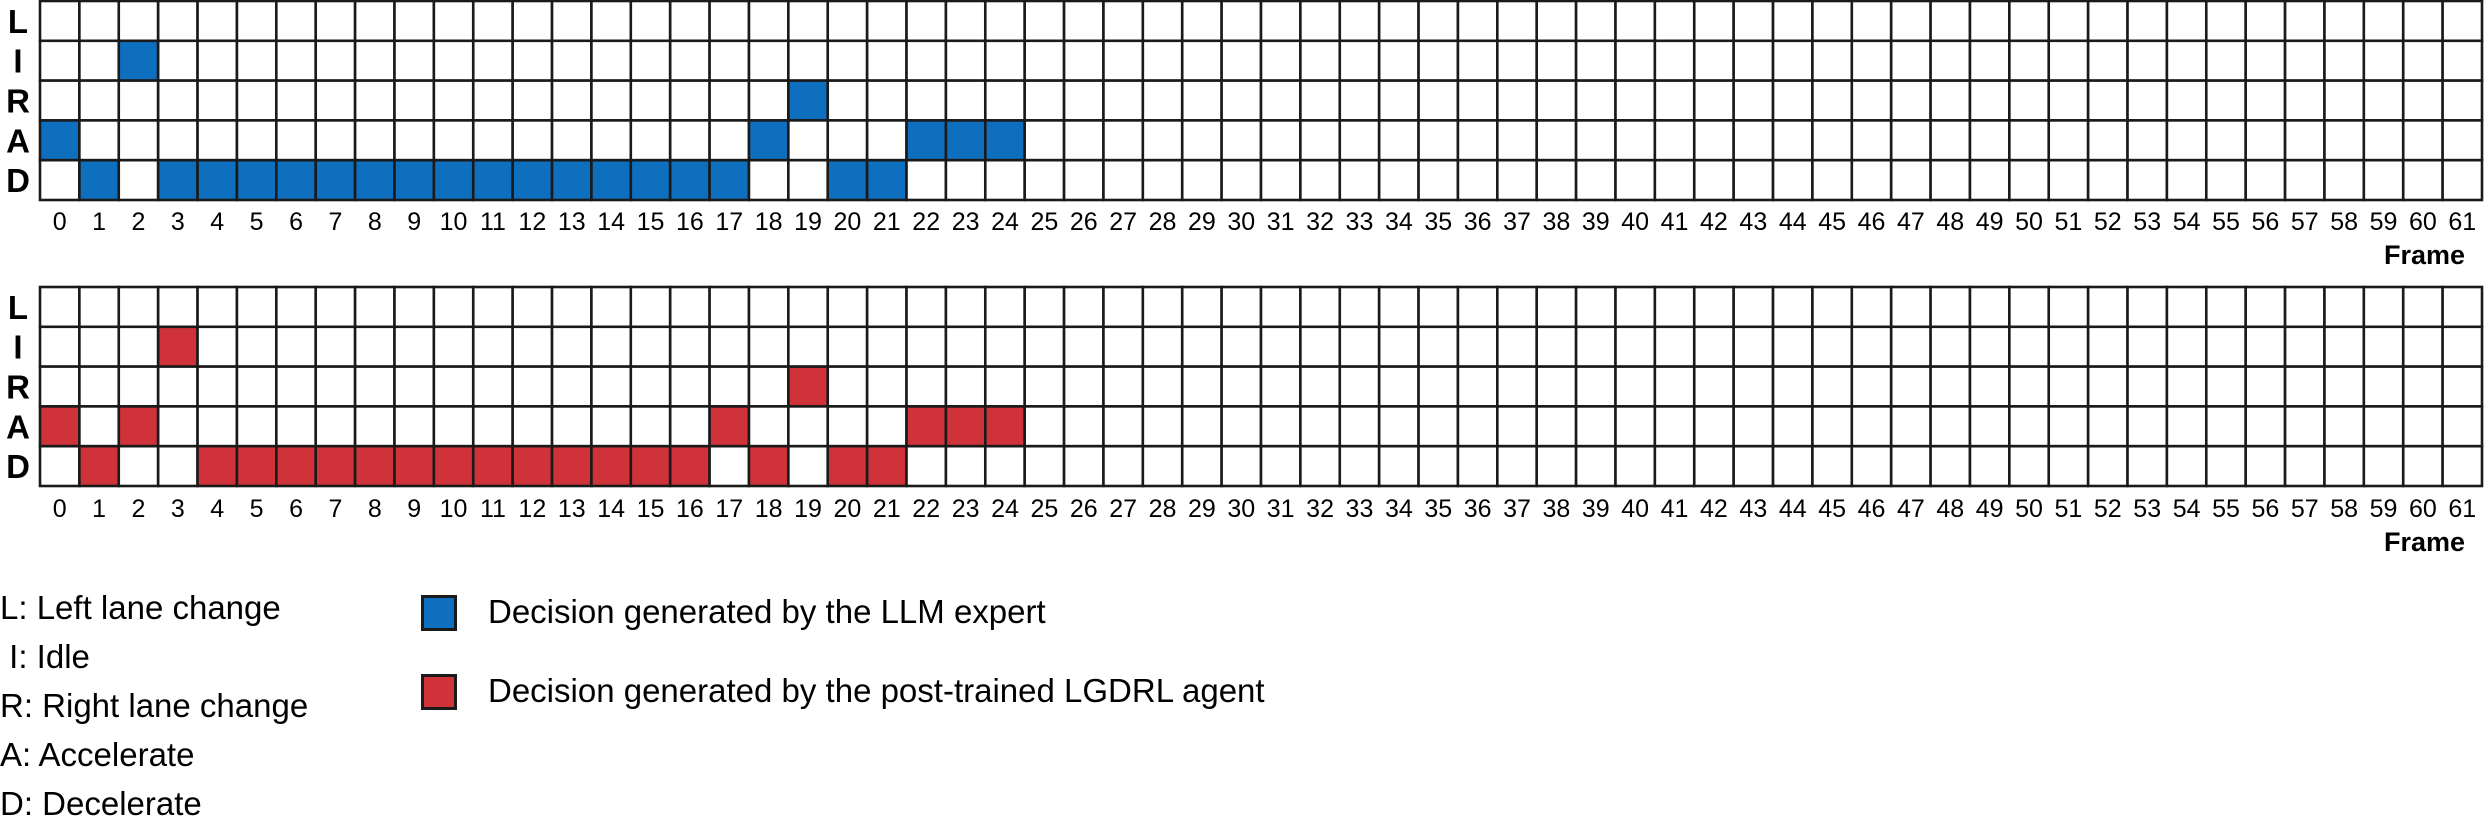 Image resolution: width=2485 pixels, height=822 pixels. What do you see at coordinates (1163, 222) in the screenshot?
I see `frame-tick-label: 28` at bounding box center [1163, 222].